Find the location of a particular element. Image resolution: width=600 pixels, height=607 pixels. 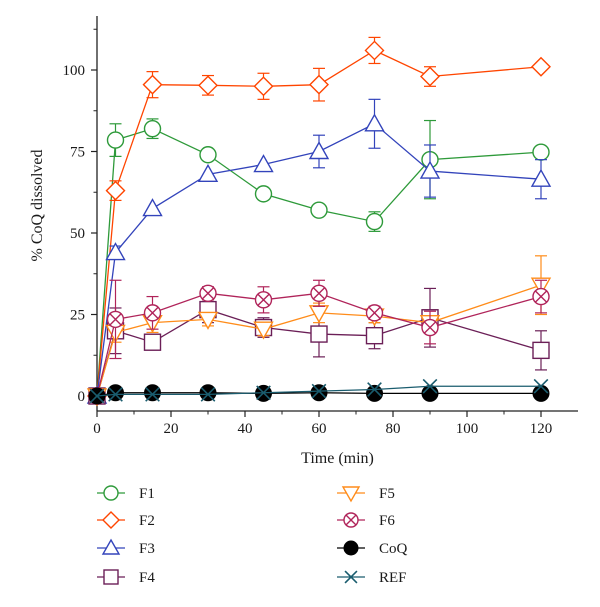

x-tick-label: 40 is located at coordinates (245, 429).